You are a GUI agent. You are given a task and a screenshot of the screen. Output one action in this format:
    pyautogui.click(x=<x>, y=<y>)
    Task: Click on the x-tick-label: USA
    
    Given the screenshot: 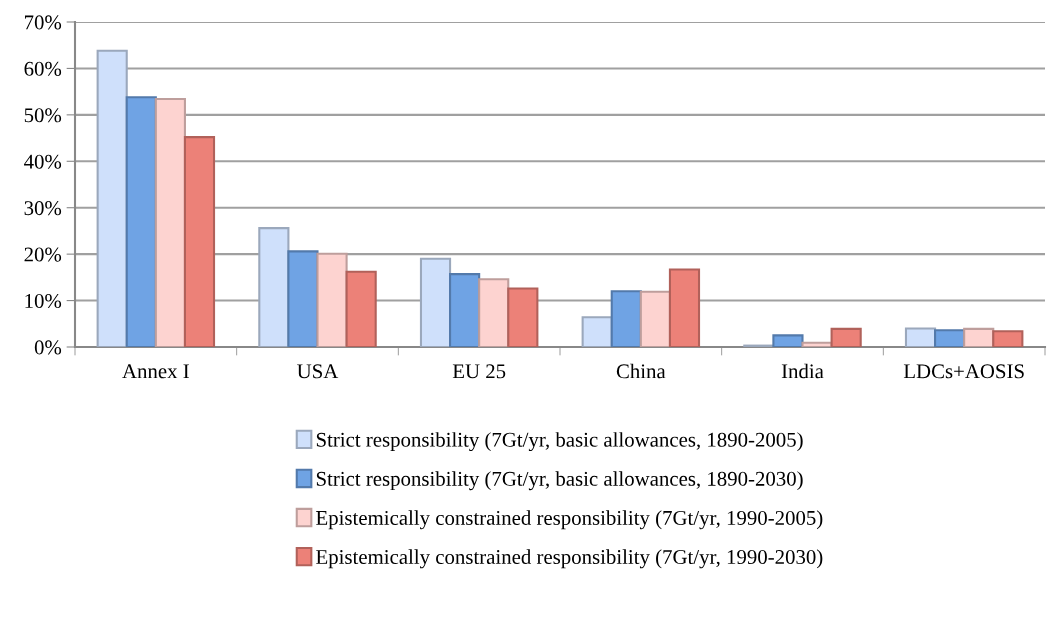 What is the action you would take?
    pyautogui.click(x=318, y=371)
    